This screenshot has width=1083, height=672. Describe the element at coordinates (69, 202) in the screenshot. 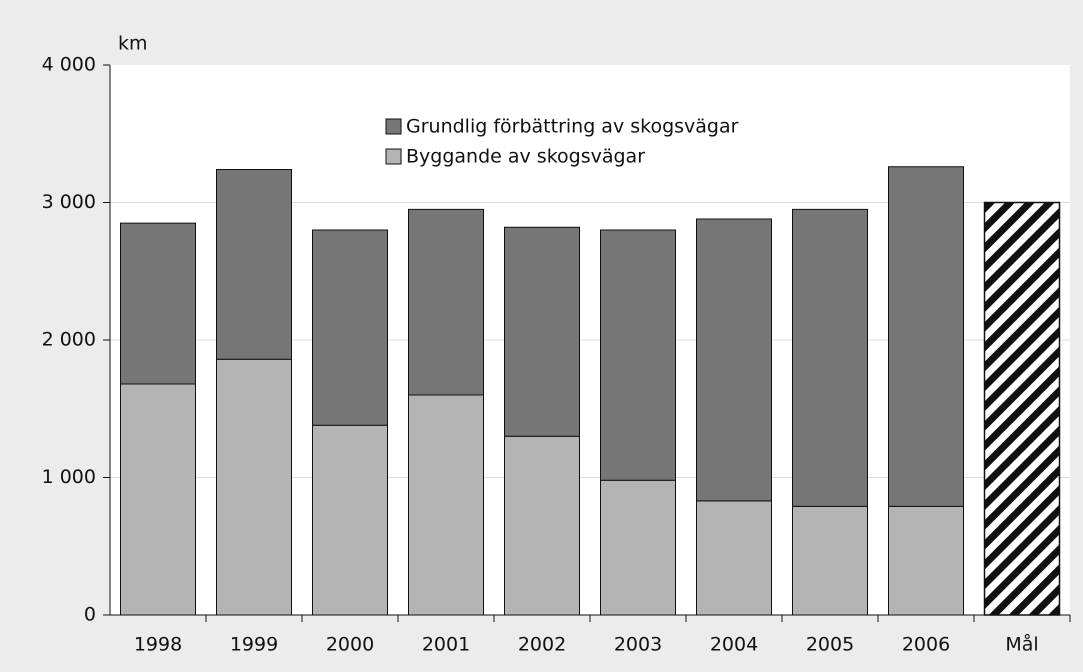

I see `y-tick-label: 3 000` at that location.